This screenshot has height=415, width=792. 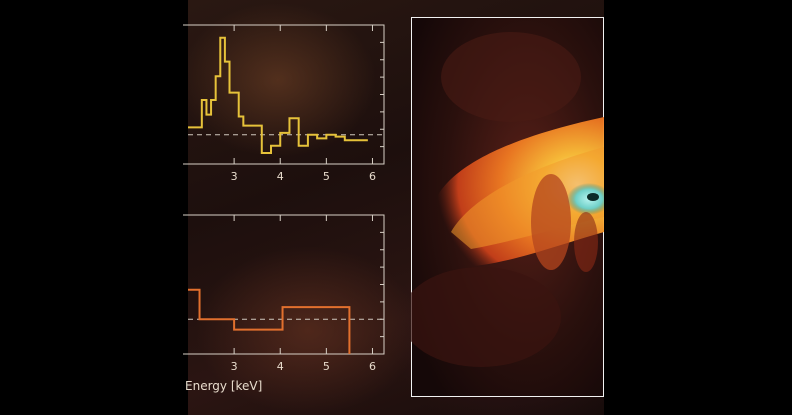 I want to click on lower-spectrum-panel: 3 4 5 6, so click(x=284, y=293).